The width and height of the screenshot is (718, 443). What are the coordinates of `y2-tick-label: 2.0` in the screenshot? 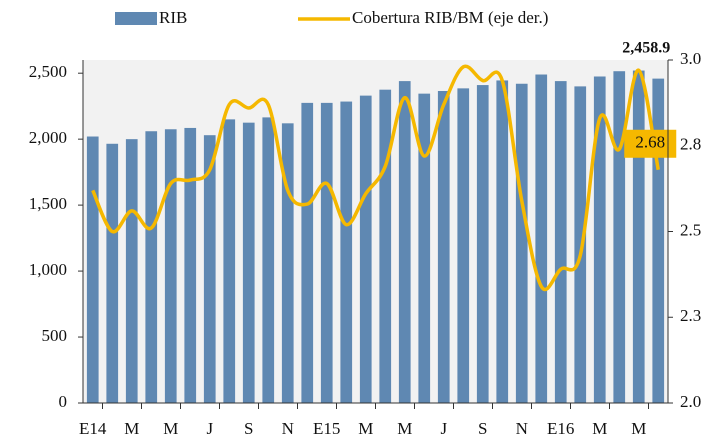 It's located at (690, 401).